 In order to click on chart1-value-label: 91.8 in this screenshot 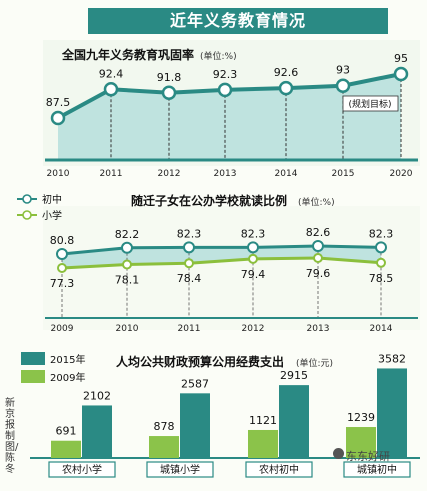, I will do `click(169, 77)`.